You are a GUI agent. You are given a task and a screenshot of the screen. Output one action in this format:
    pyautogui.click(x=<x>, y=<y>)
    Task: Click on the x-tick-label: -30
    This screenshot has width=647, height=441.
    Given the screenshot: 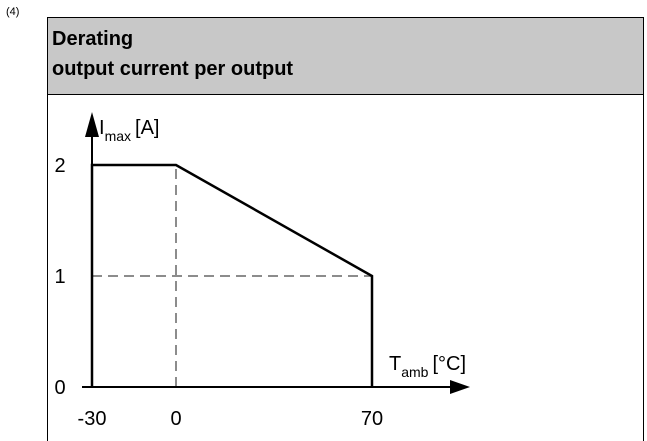 What is the action you would take?
    pyautogui.click(x=92, y=419)
    